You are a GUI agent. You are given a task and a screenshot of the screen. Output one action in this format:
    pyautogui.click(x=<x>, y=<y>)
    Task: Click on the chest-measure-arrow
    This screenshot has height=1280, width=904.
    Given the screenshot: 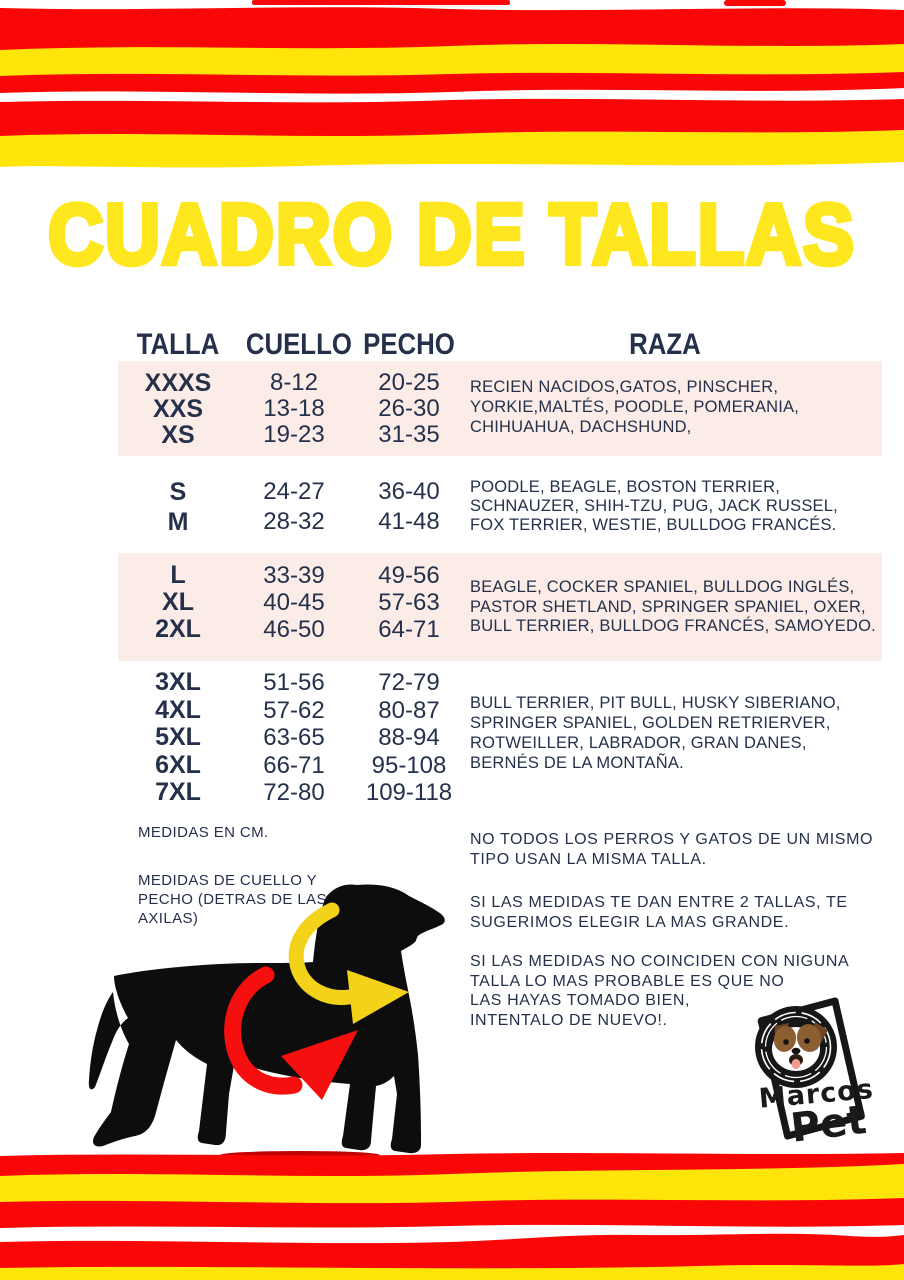 What is the action you would take?
    pyautogui.click(x=263, y=1030)
    